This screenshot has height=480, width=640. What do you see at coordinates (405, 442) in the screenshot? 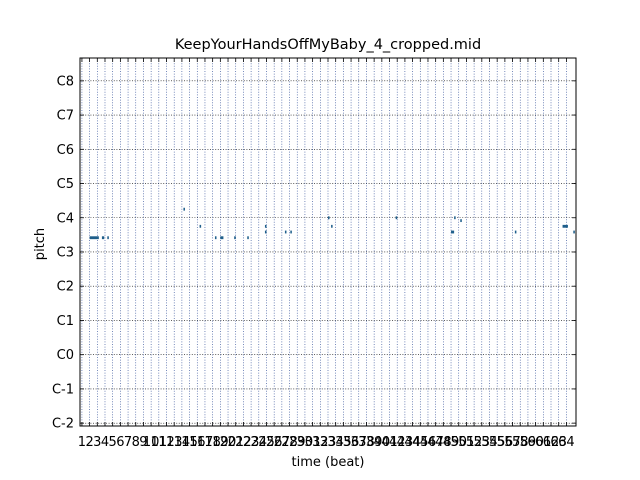
I see `x-tick-label: 43` at bounding box center [405, 442].